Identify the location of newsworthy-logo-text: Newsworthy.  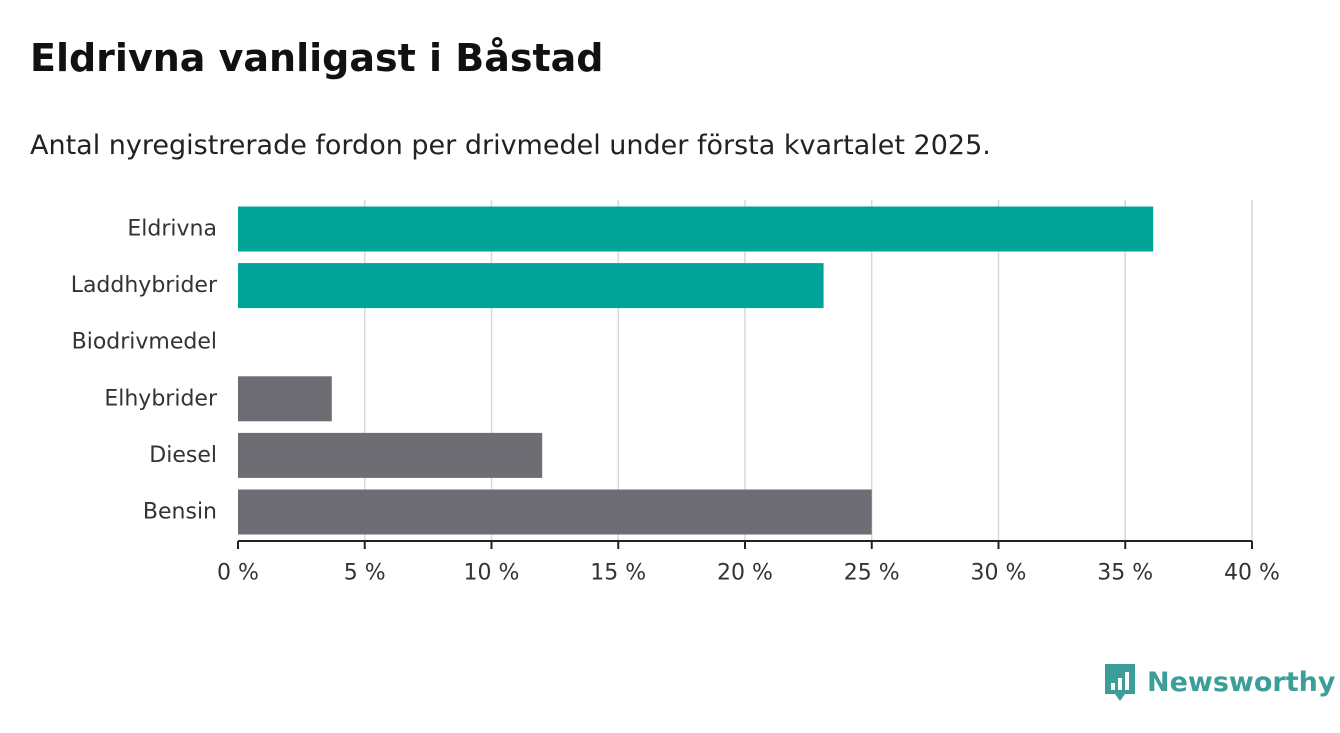
(1241, 682).